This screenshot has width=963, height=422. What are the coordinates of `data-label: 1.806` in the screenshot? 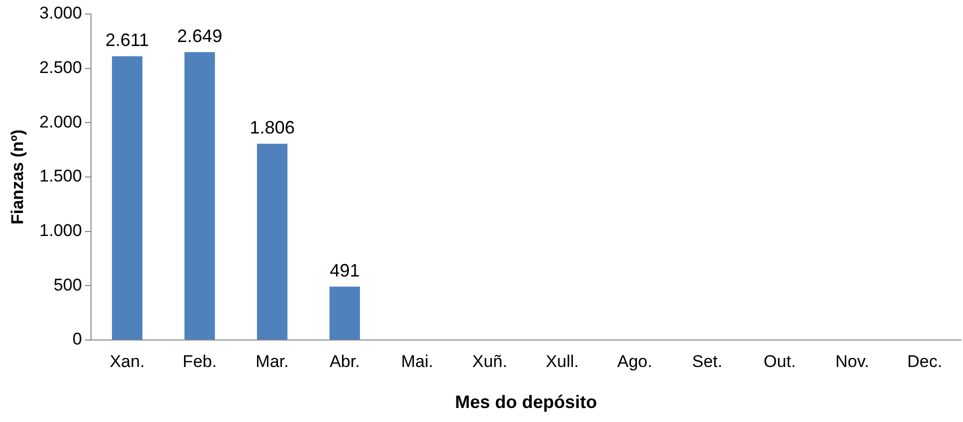 It's located at (272, 128).